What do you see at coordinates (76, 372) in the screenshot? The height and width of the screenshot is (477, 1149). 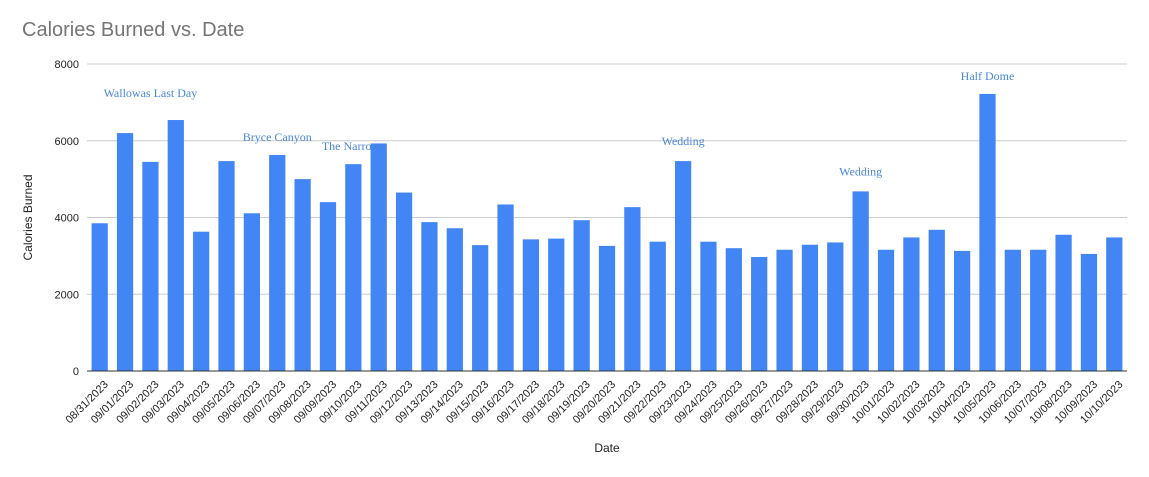 I see `y-tick-label: 0` at bounding box center [76, 372].